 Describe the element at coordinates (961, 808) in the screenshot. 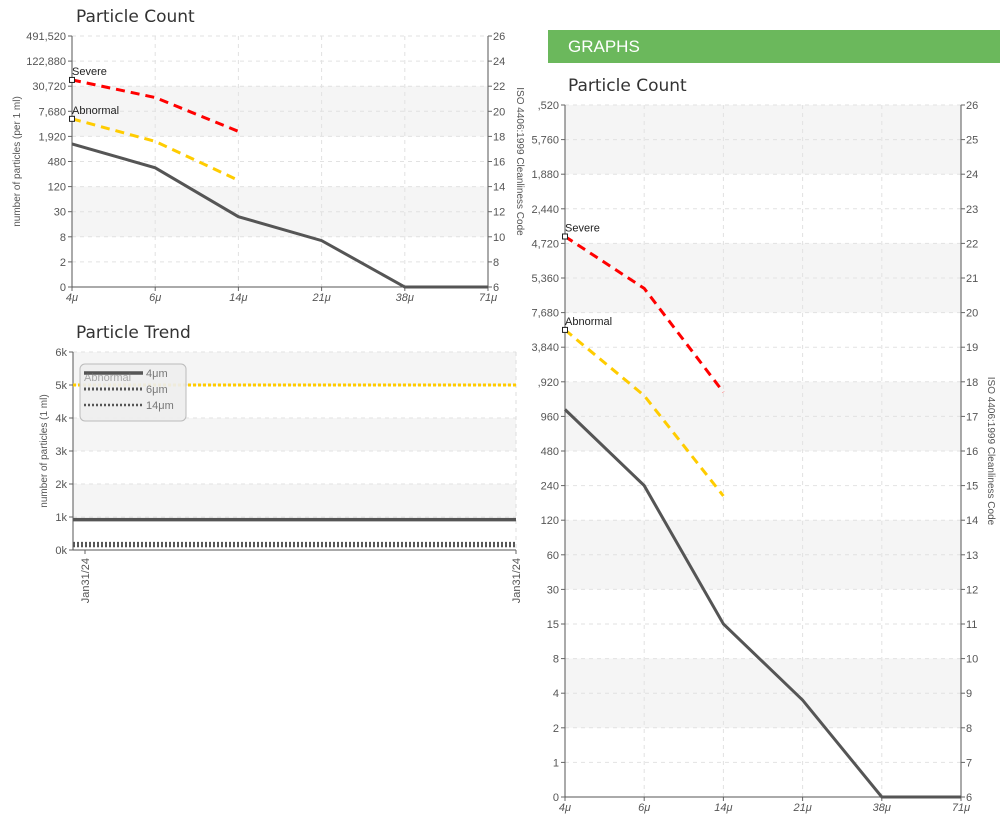

I see `large-count-x-tick-label: 71μ` at that location.